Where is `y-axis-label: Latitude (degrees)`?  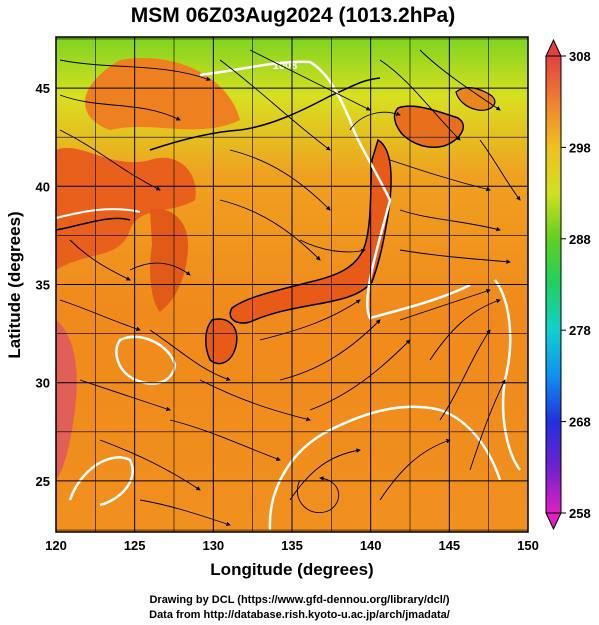 y-axis-label: Latitude (degrees) is located at coordinates (14, 284).